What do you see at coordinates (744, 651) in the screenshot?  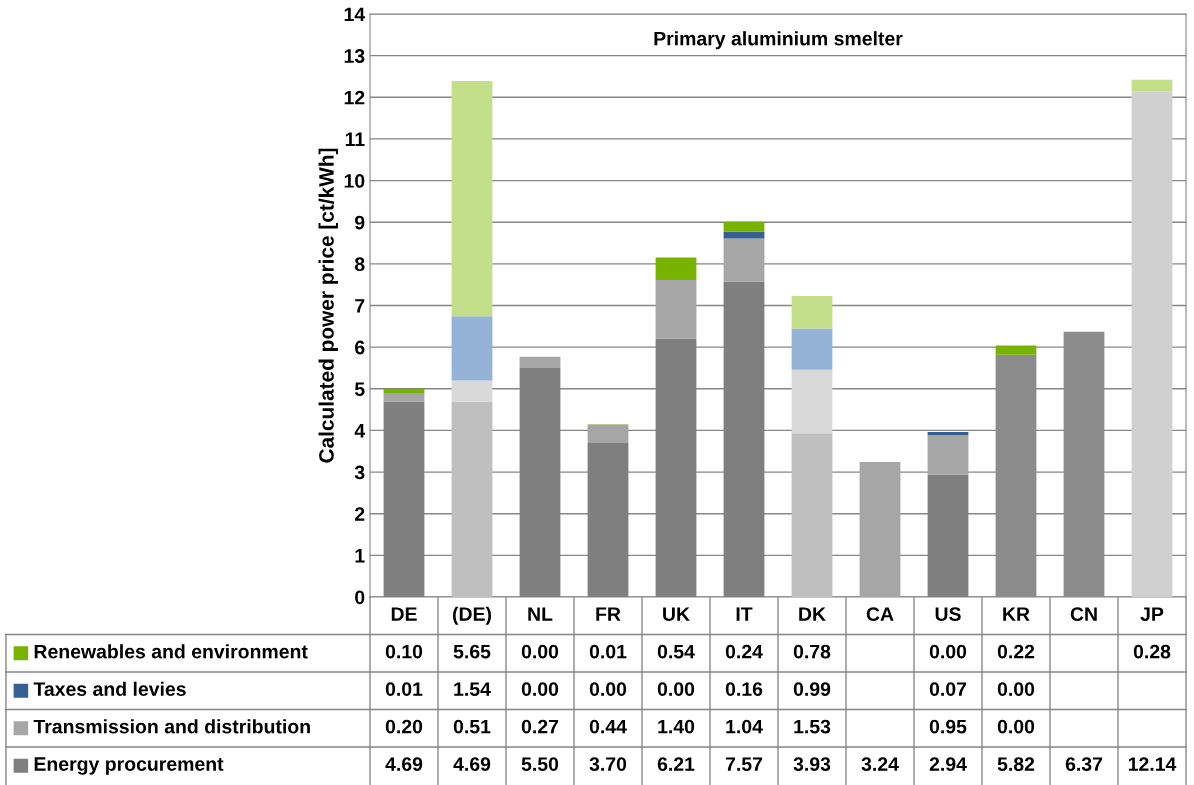 I see `data-label: 0.24` at bounding box center [744, 651].